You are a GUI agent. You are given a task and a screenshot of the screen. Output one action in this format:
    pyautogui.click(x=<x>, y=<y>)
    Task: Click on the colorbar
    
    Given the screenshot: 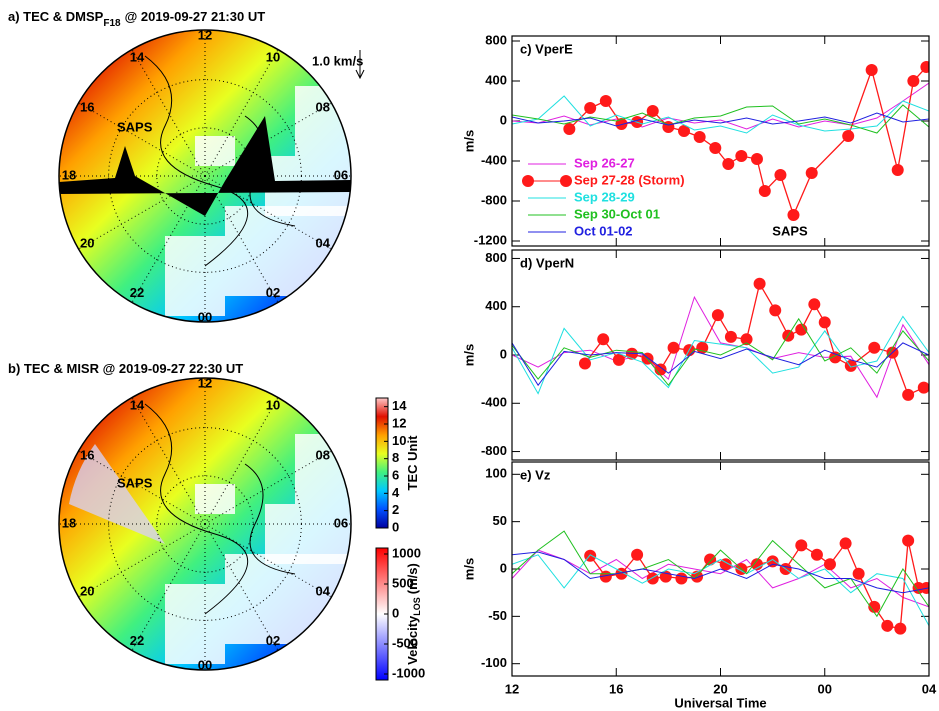 What is the action you would take?
    pyautogui.click(x=382, y=463)
    